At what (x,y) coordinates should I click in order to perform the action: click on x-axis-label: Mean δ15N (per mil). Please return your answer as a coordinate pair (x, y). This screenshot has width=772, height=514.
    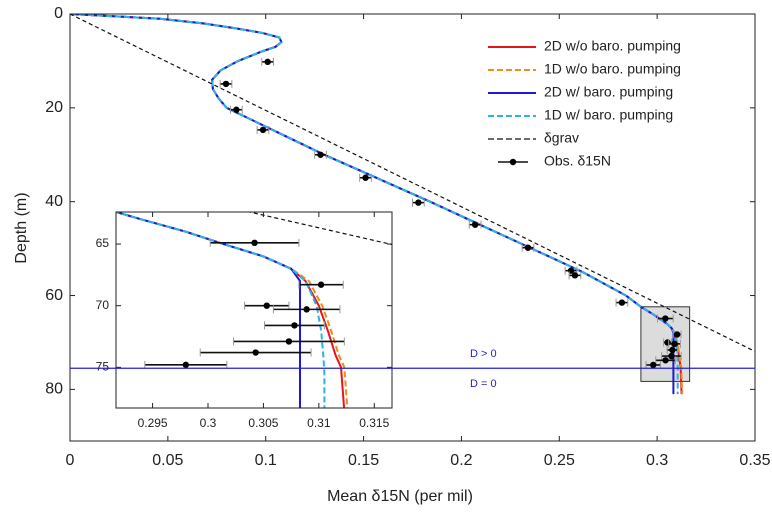
    Looking at the image, I should click on (400, 496).